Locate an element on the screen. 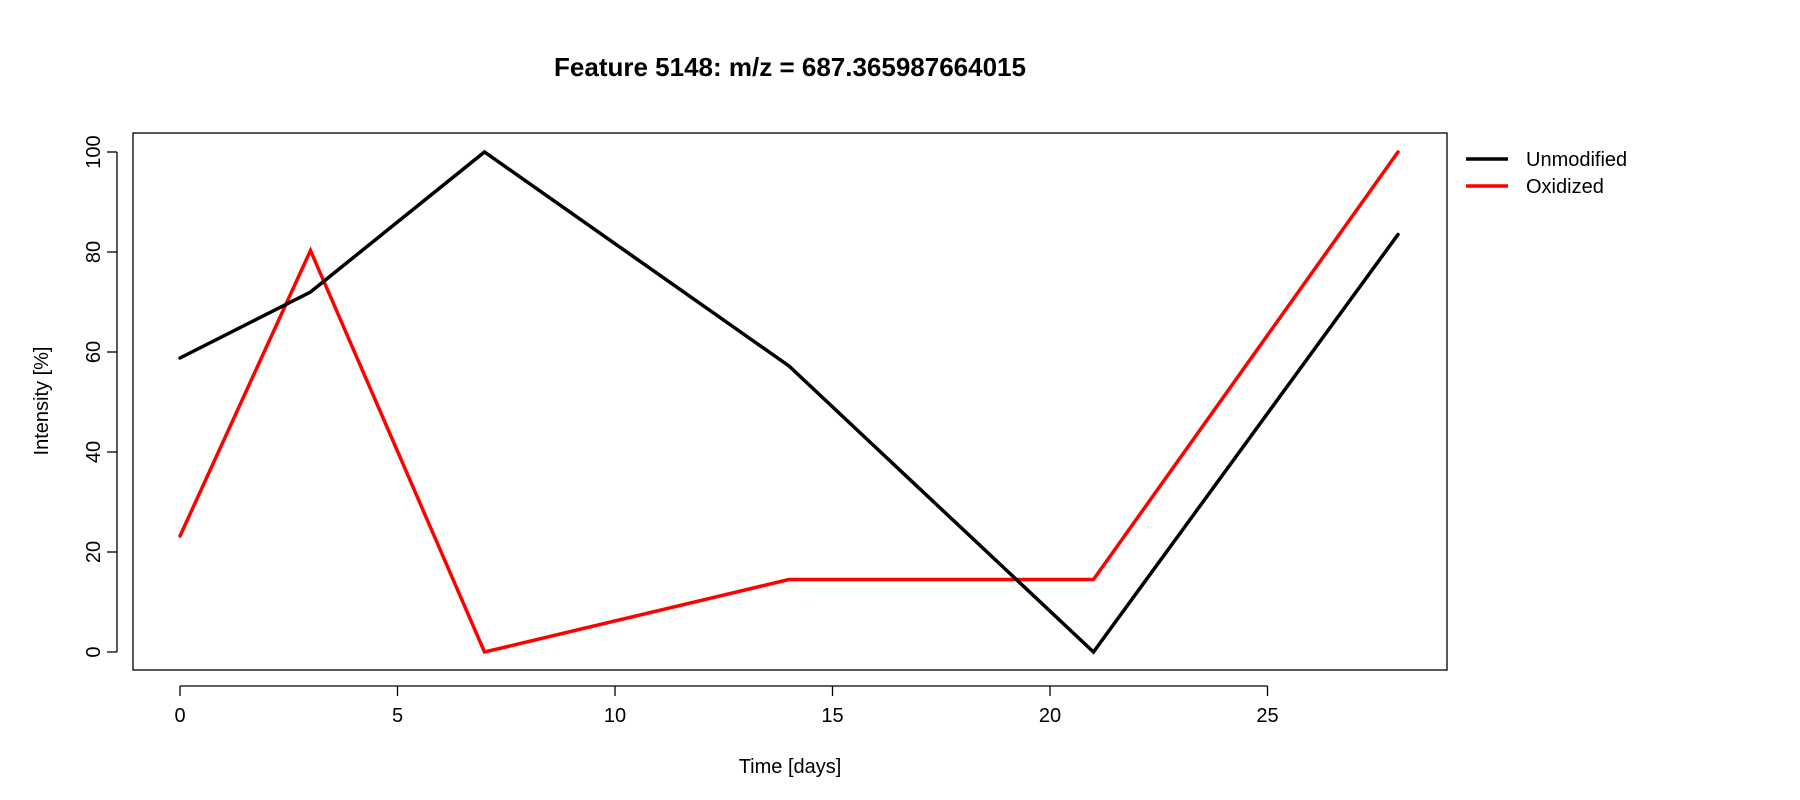 Image resolution: width=1800 pixels, height=800 pixels. x-tick-label: 0 is located at coordinates (179, 716).